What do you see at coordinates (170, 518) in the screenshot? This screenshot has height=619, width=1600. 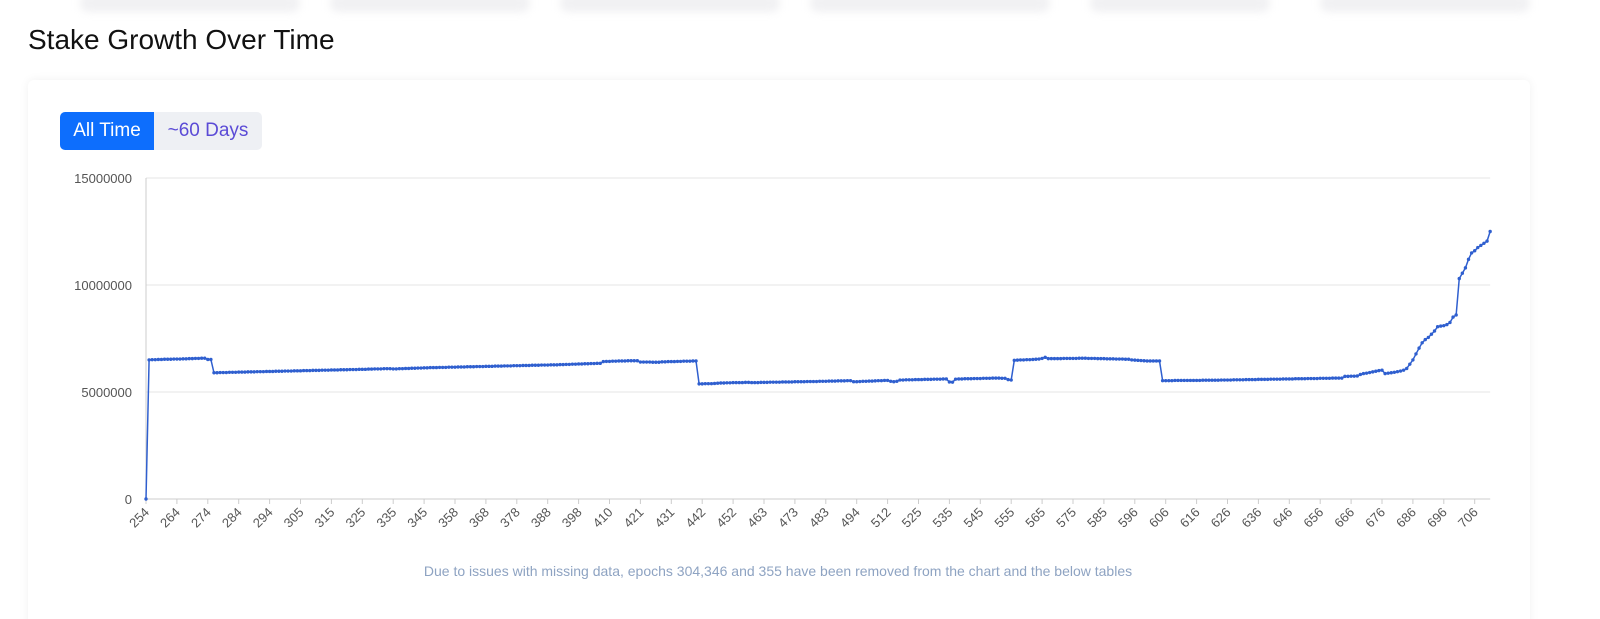 I see `x-tick-label: 264` at bounding box center [170, 518].